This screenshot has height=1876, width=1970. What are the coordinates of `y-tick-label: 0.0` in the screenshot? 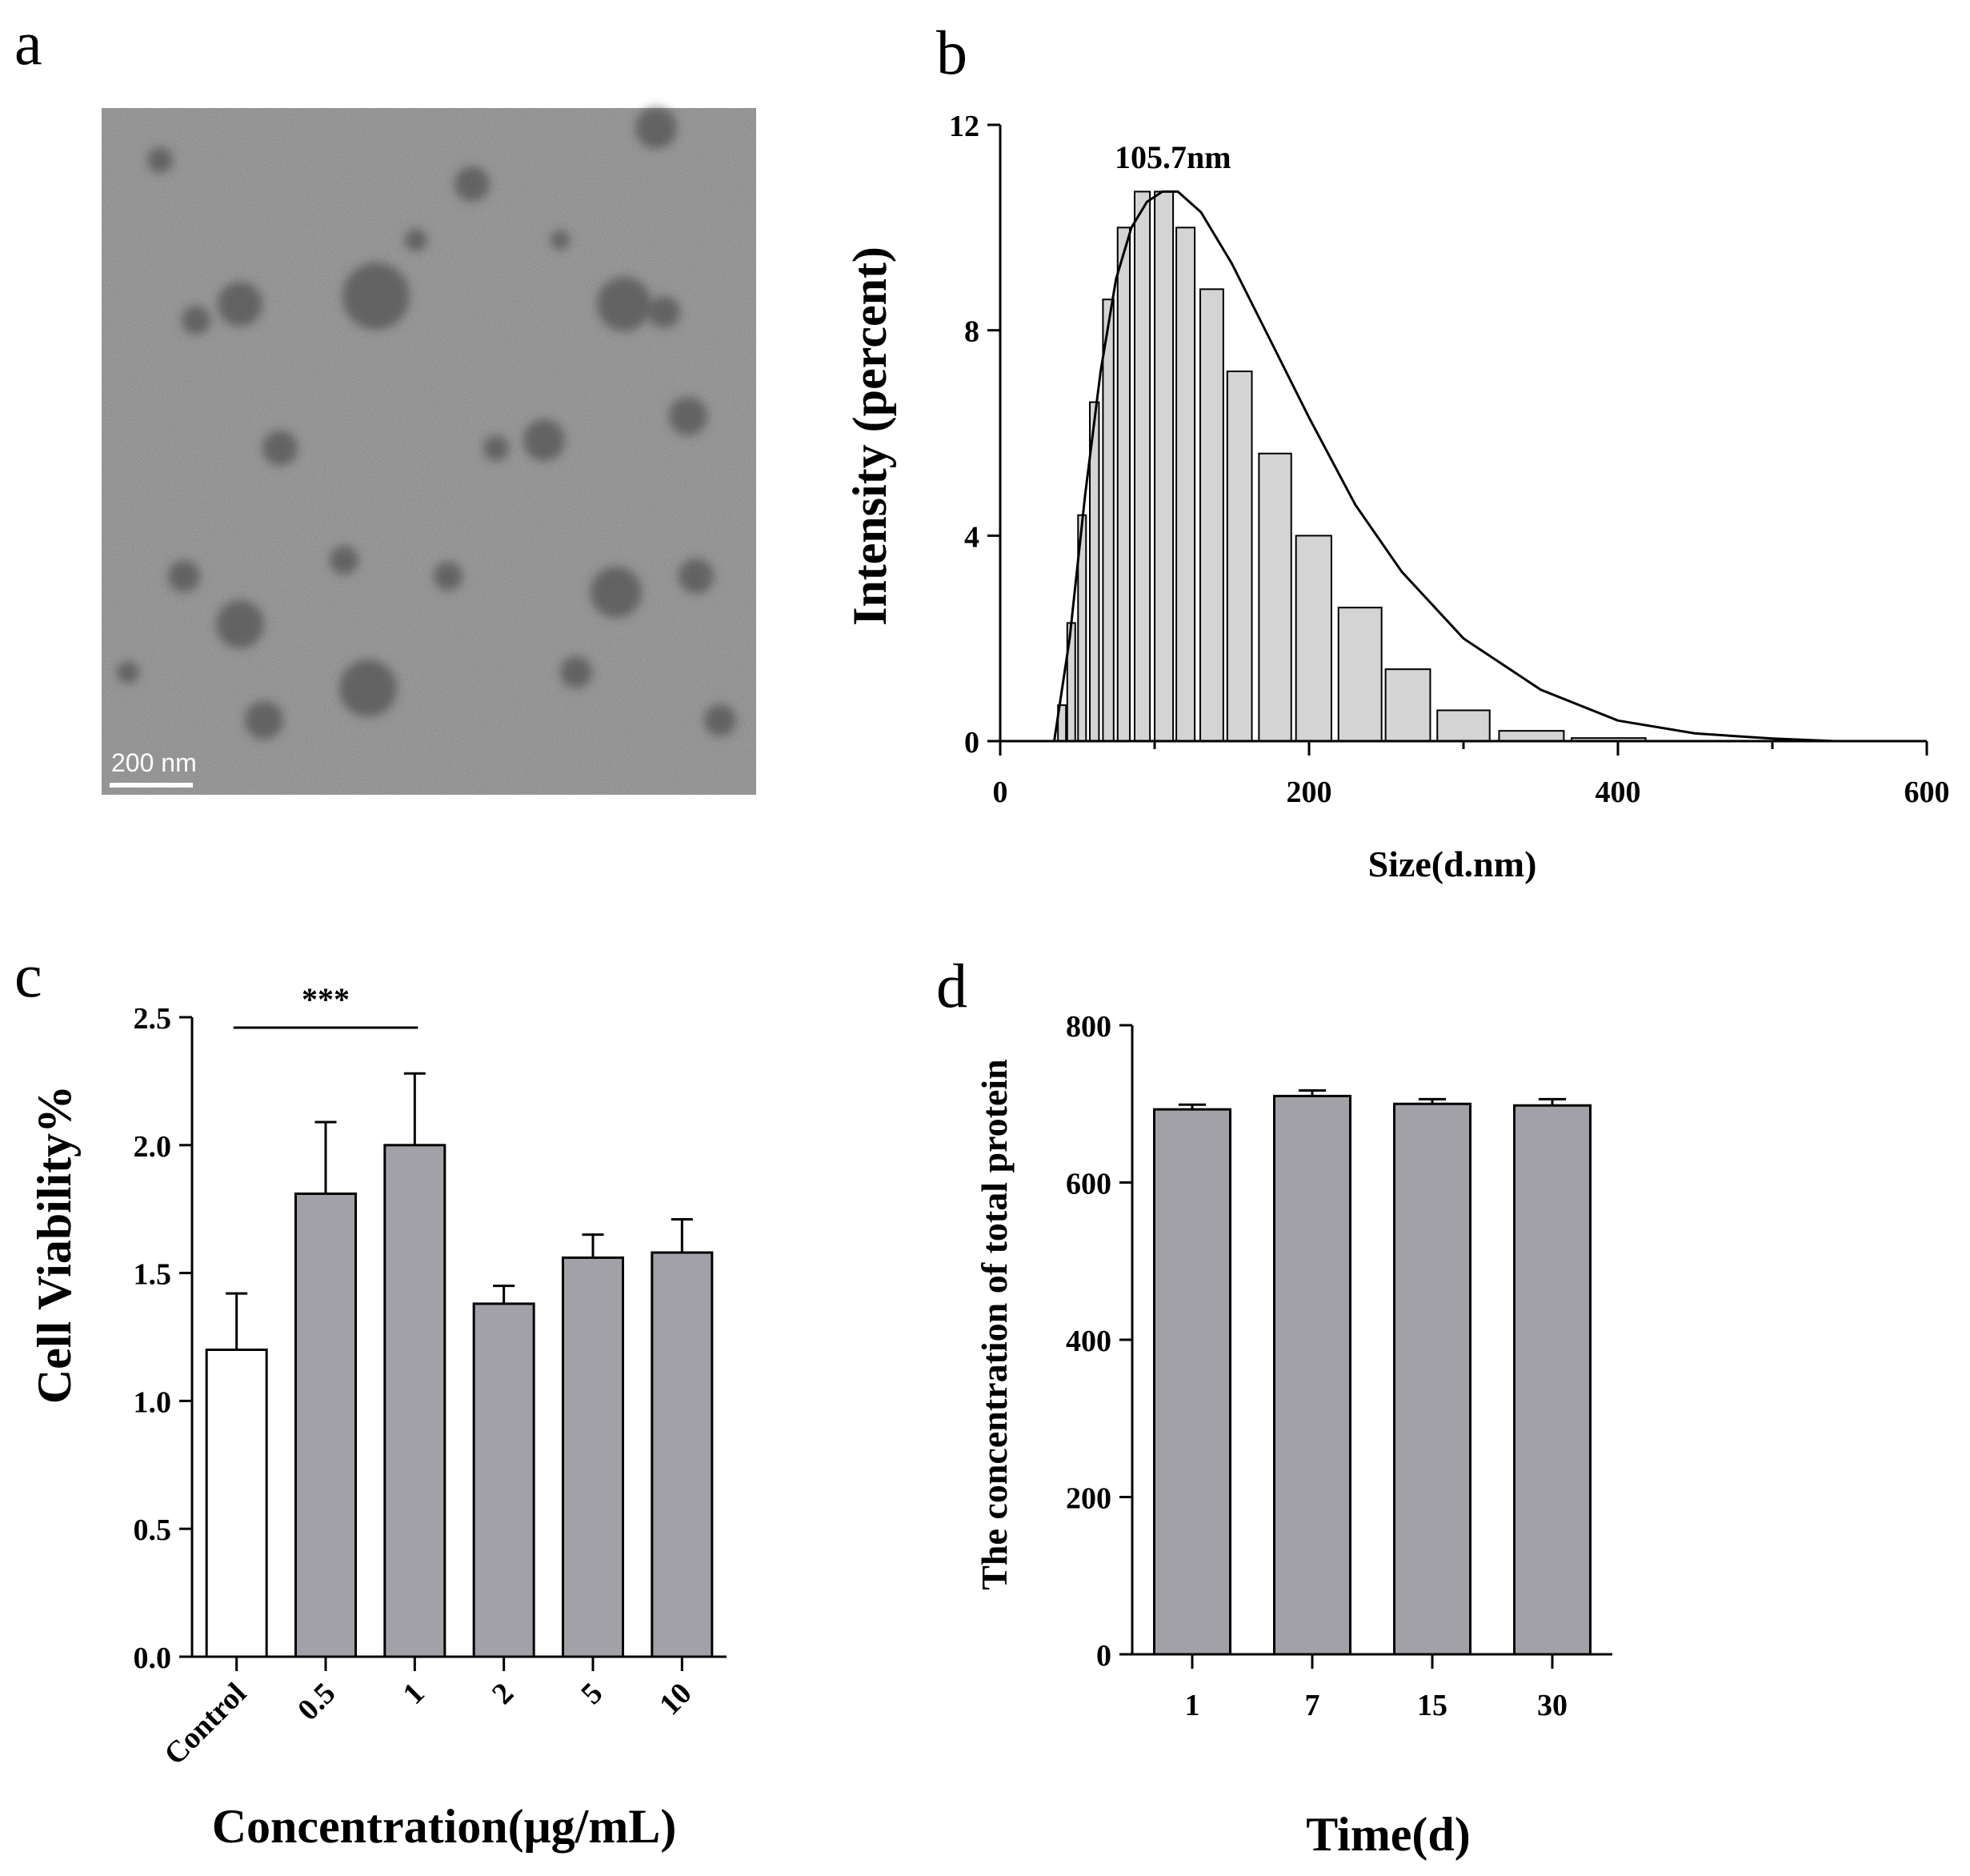 It's located at (153, 1658).